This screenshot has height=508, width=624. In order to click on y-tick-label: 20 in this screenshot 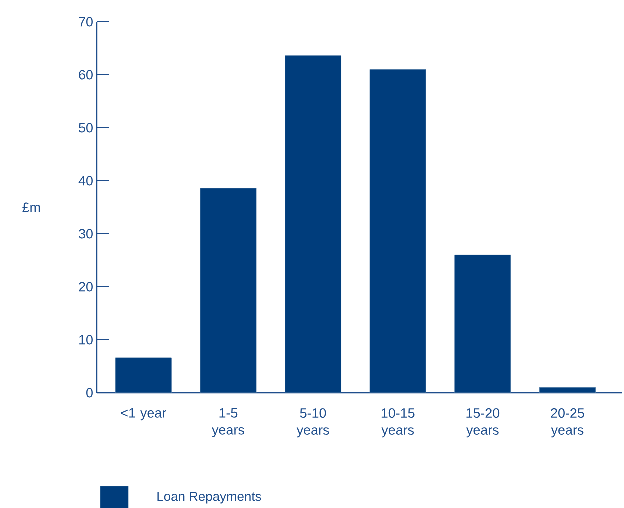, I will do `click(86, 287)`.